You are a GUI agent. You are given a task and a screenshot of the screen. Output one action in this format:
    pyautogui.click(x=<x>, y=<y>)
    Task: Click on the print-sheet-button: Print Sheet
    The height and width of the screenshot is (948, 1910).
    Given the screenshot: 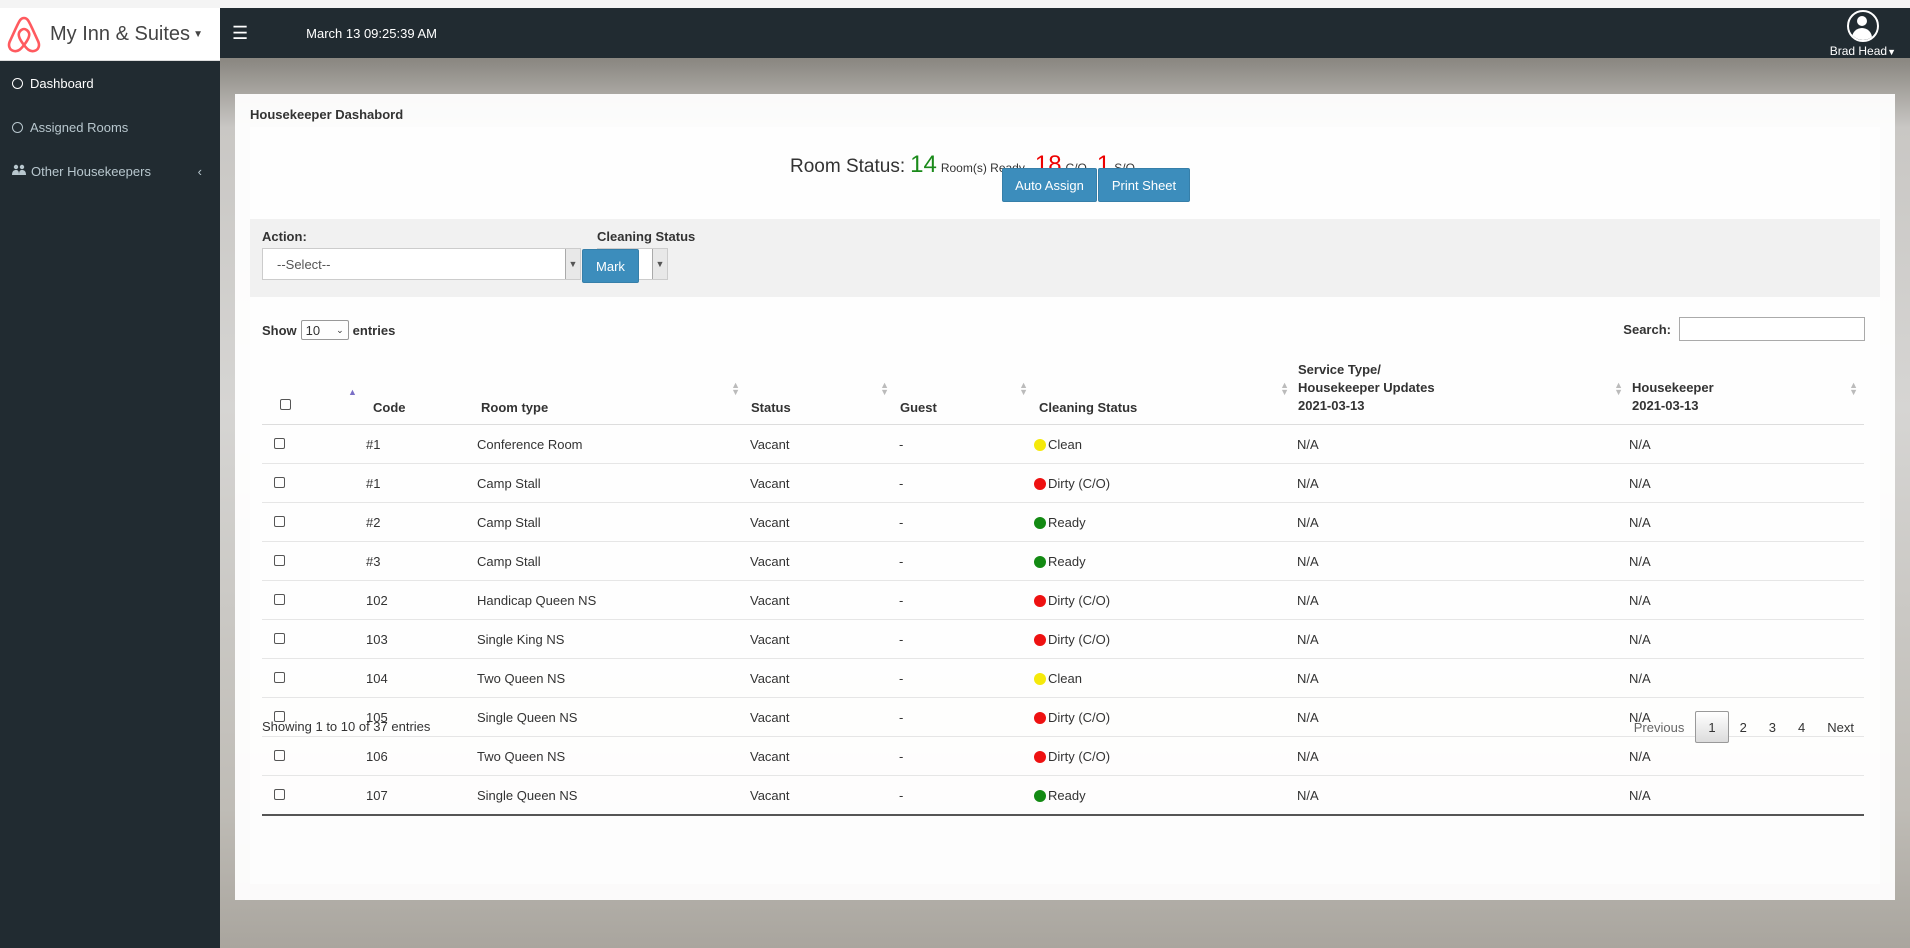 What is the action you would take?
    pyautogui.click(x=1144, y=185)
    